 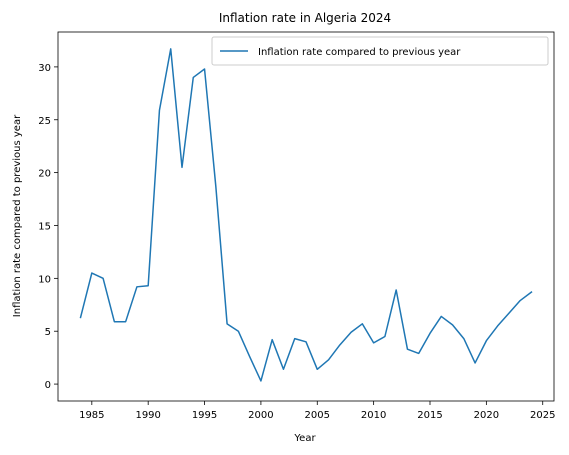 What do you see at coordinates (304, 438) in the screenshot?
I see `x-axis-label: Year` at bounding box center [304, 438].